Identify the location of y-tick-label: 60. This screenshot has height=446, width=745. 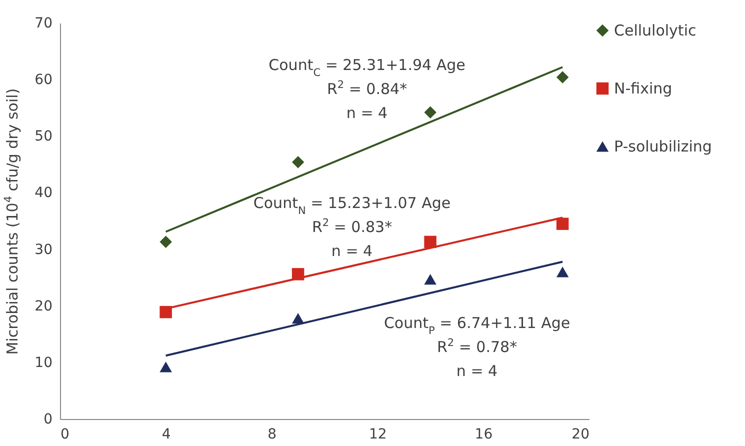
(43, 80).